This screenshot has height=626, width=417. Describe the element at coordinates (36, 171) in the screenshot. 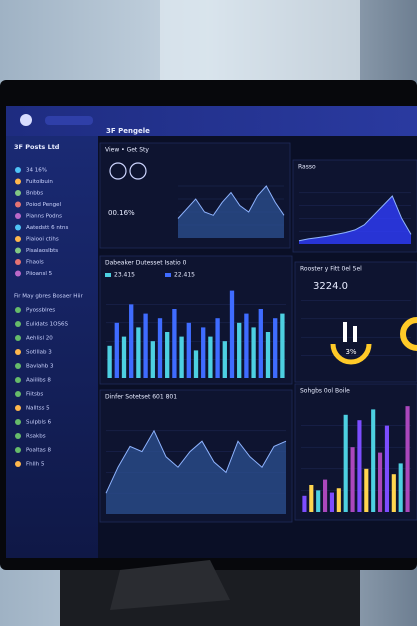

I see `nav-item: 34 16%` at that location.